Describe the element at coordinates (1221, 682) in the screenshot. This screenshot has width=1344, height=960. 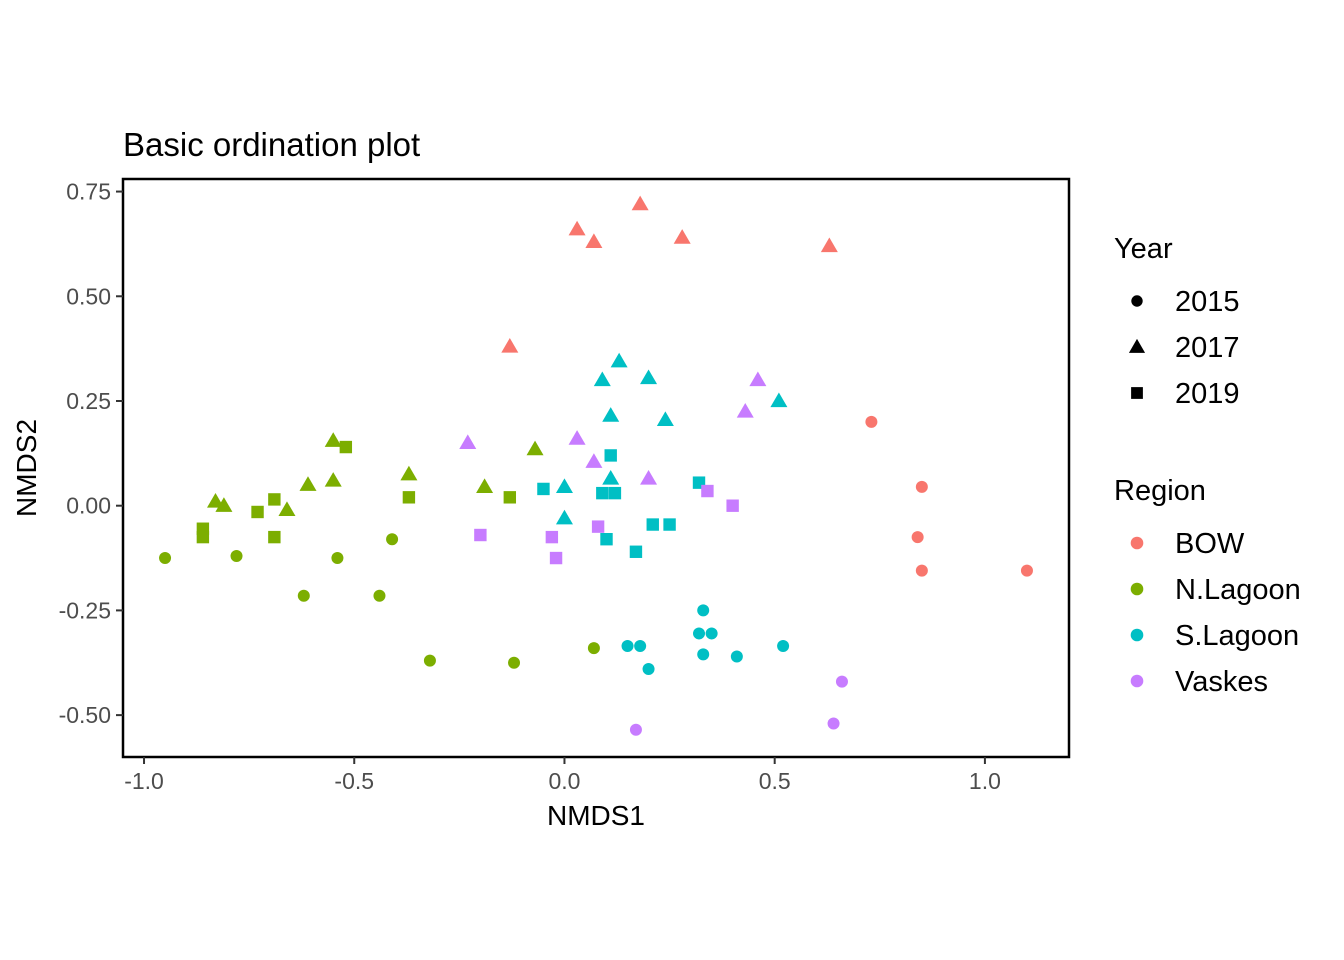
I see `legend-region-label: Vaskes` at that location.